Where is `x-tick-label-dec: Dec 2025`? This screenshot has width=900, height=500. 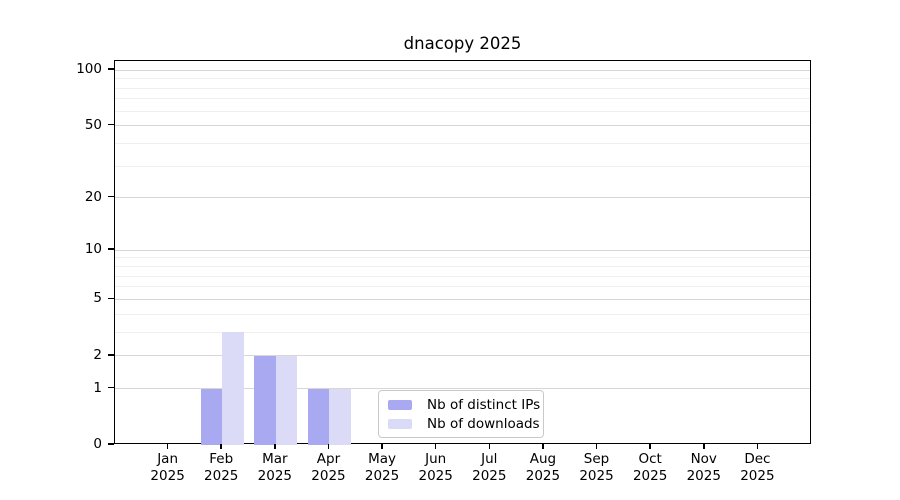
x-tick-label-dec: Dec 2025 is located at coordinates (757, 468).